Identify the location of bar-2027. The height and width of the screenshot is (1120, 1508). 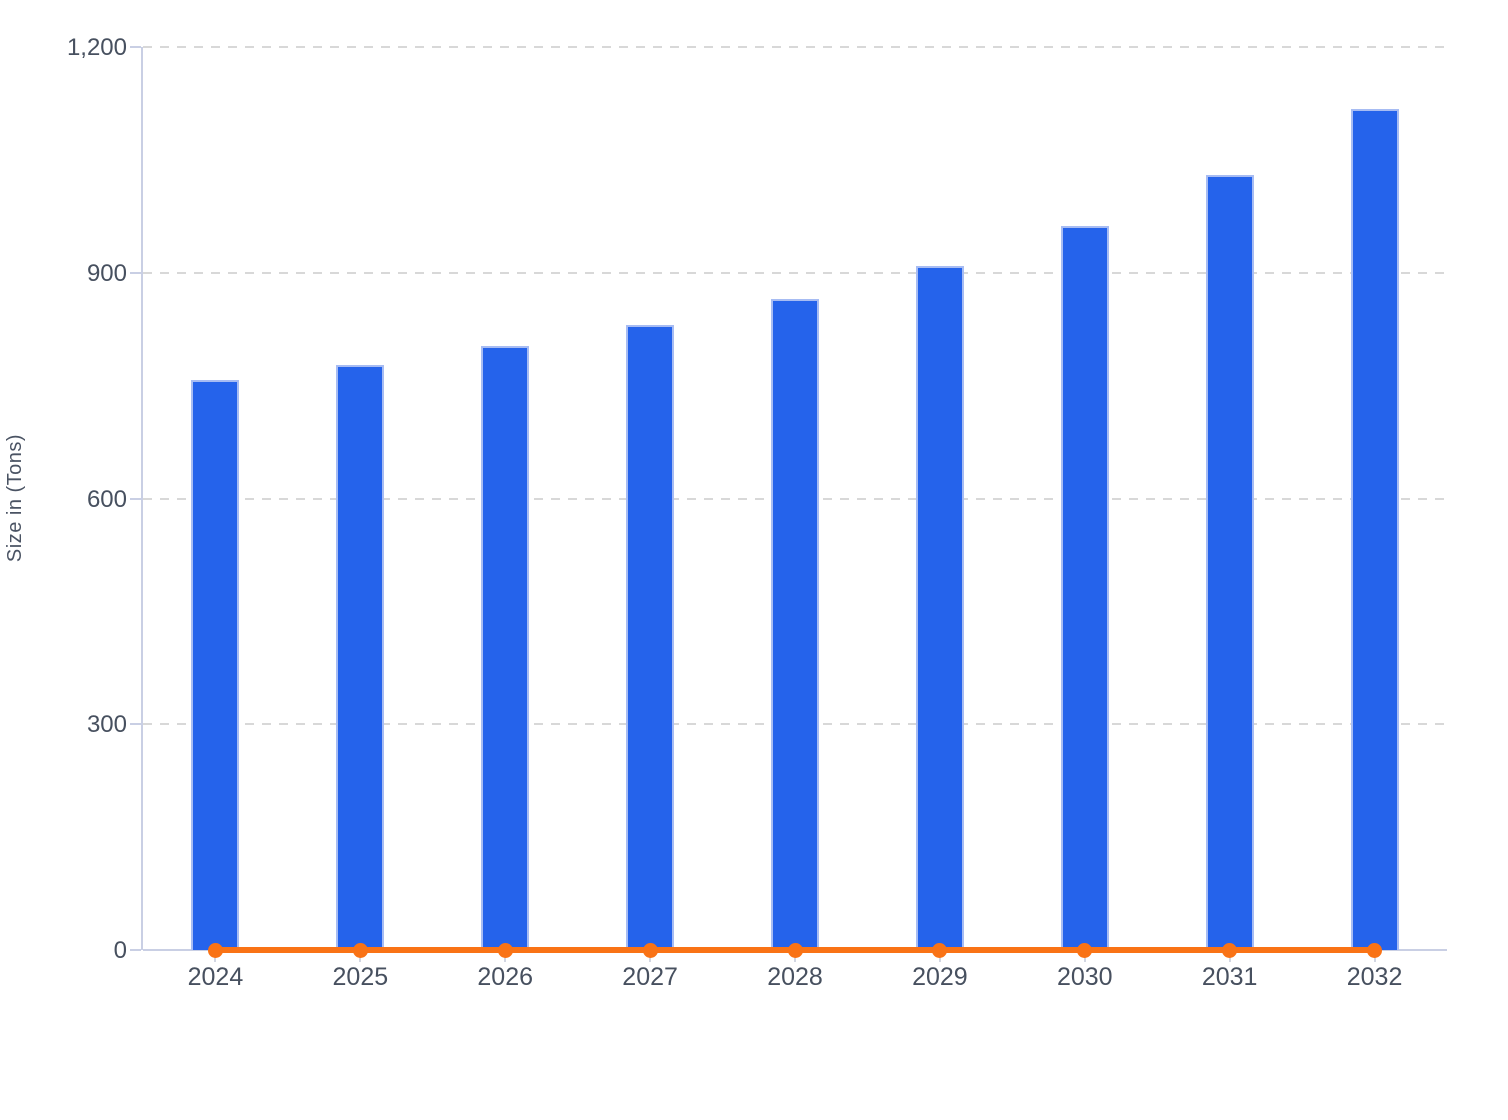
(650, 637).